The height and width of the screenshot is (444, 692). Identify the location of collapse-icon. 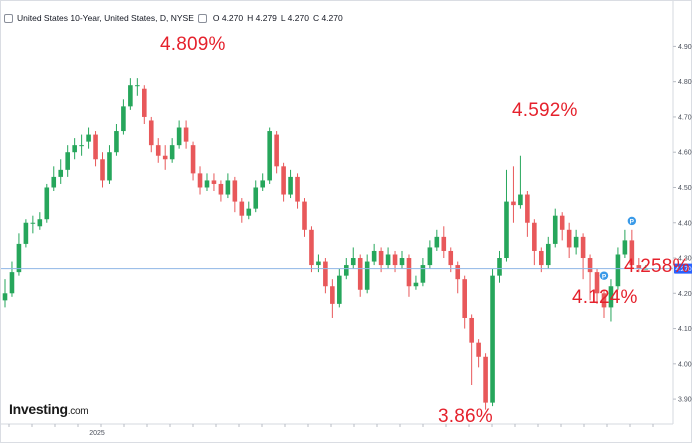
(8, 18).